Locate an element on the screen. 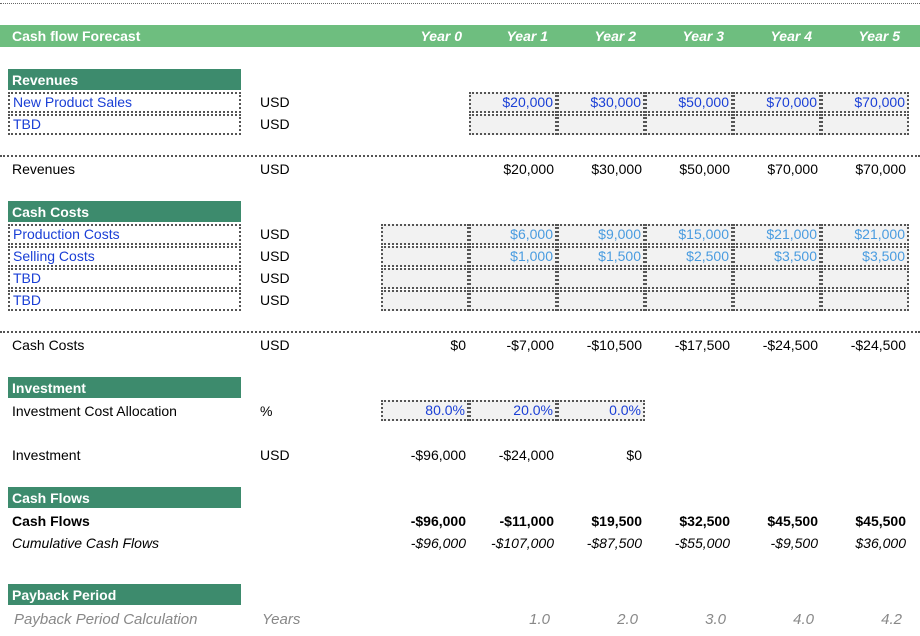 This screenshot has width=920, height=636. cumulative-cash-flow-value: $36,000 is located at coordinates (880, 543).